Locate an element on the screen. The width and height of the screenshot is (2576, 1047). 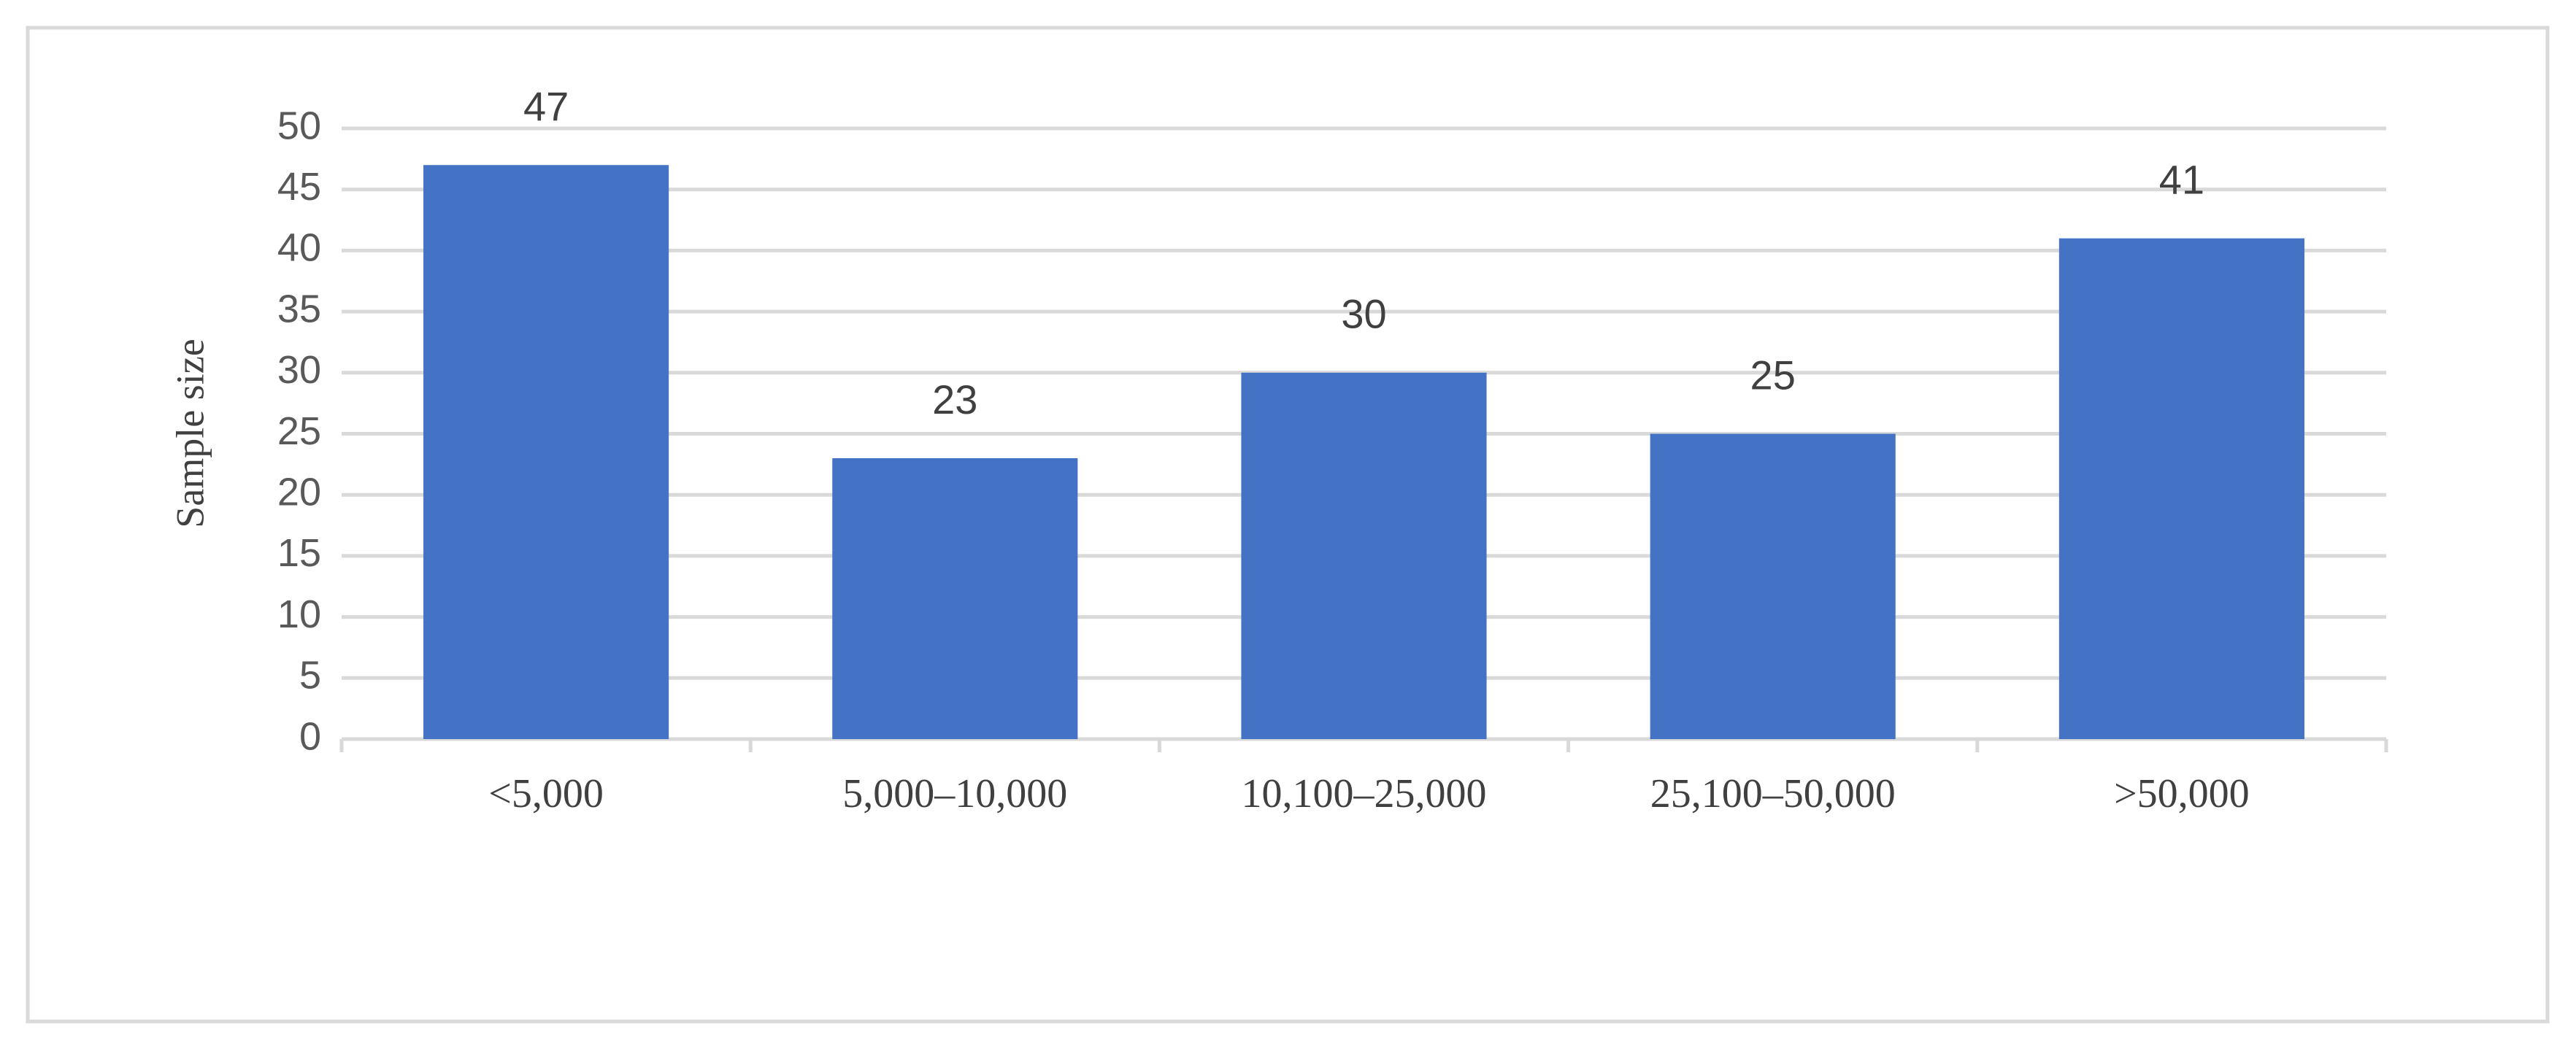
y-tick-label: 30 is located at coordinates (299, 370).